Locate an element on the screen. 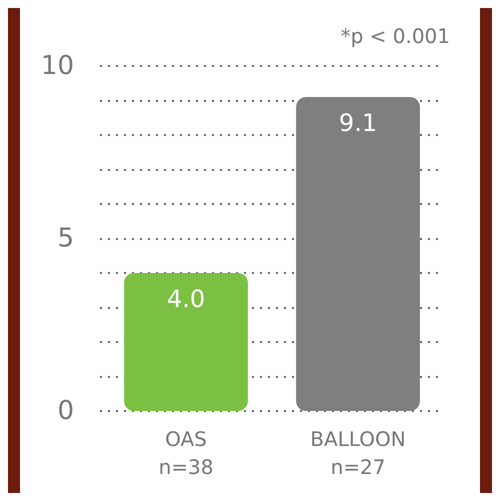  y-tick-label: 5 is located at coordinates (65, 239).